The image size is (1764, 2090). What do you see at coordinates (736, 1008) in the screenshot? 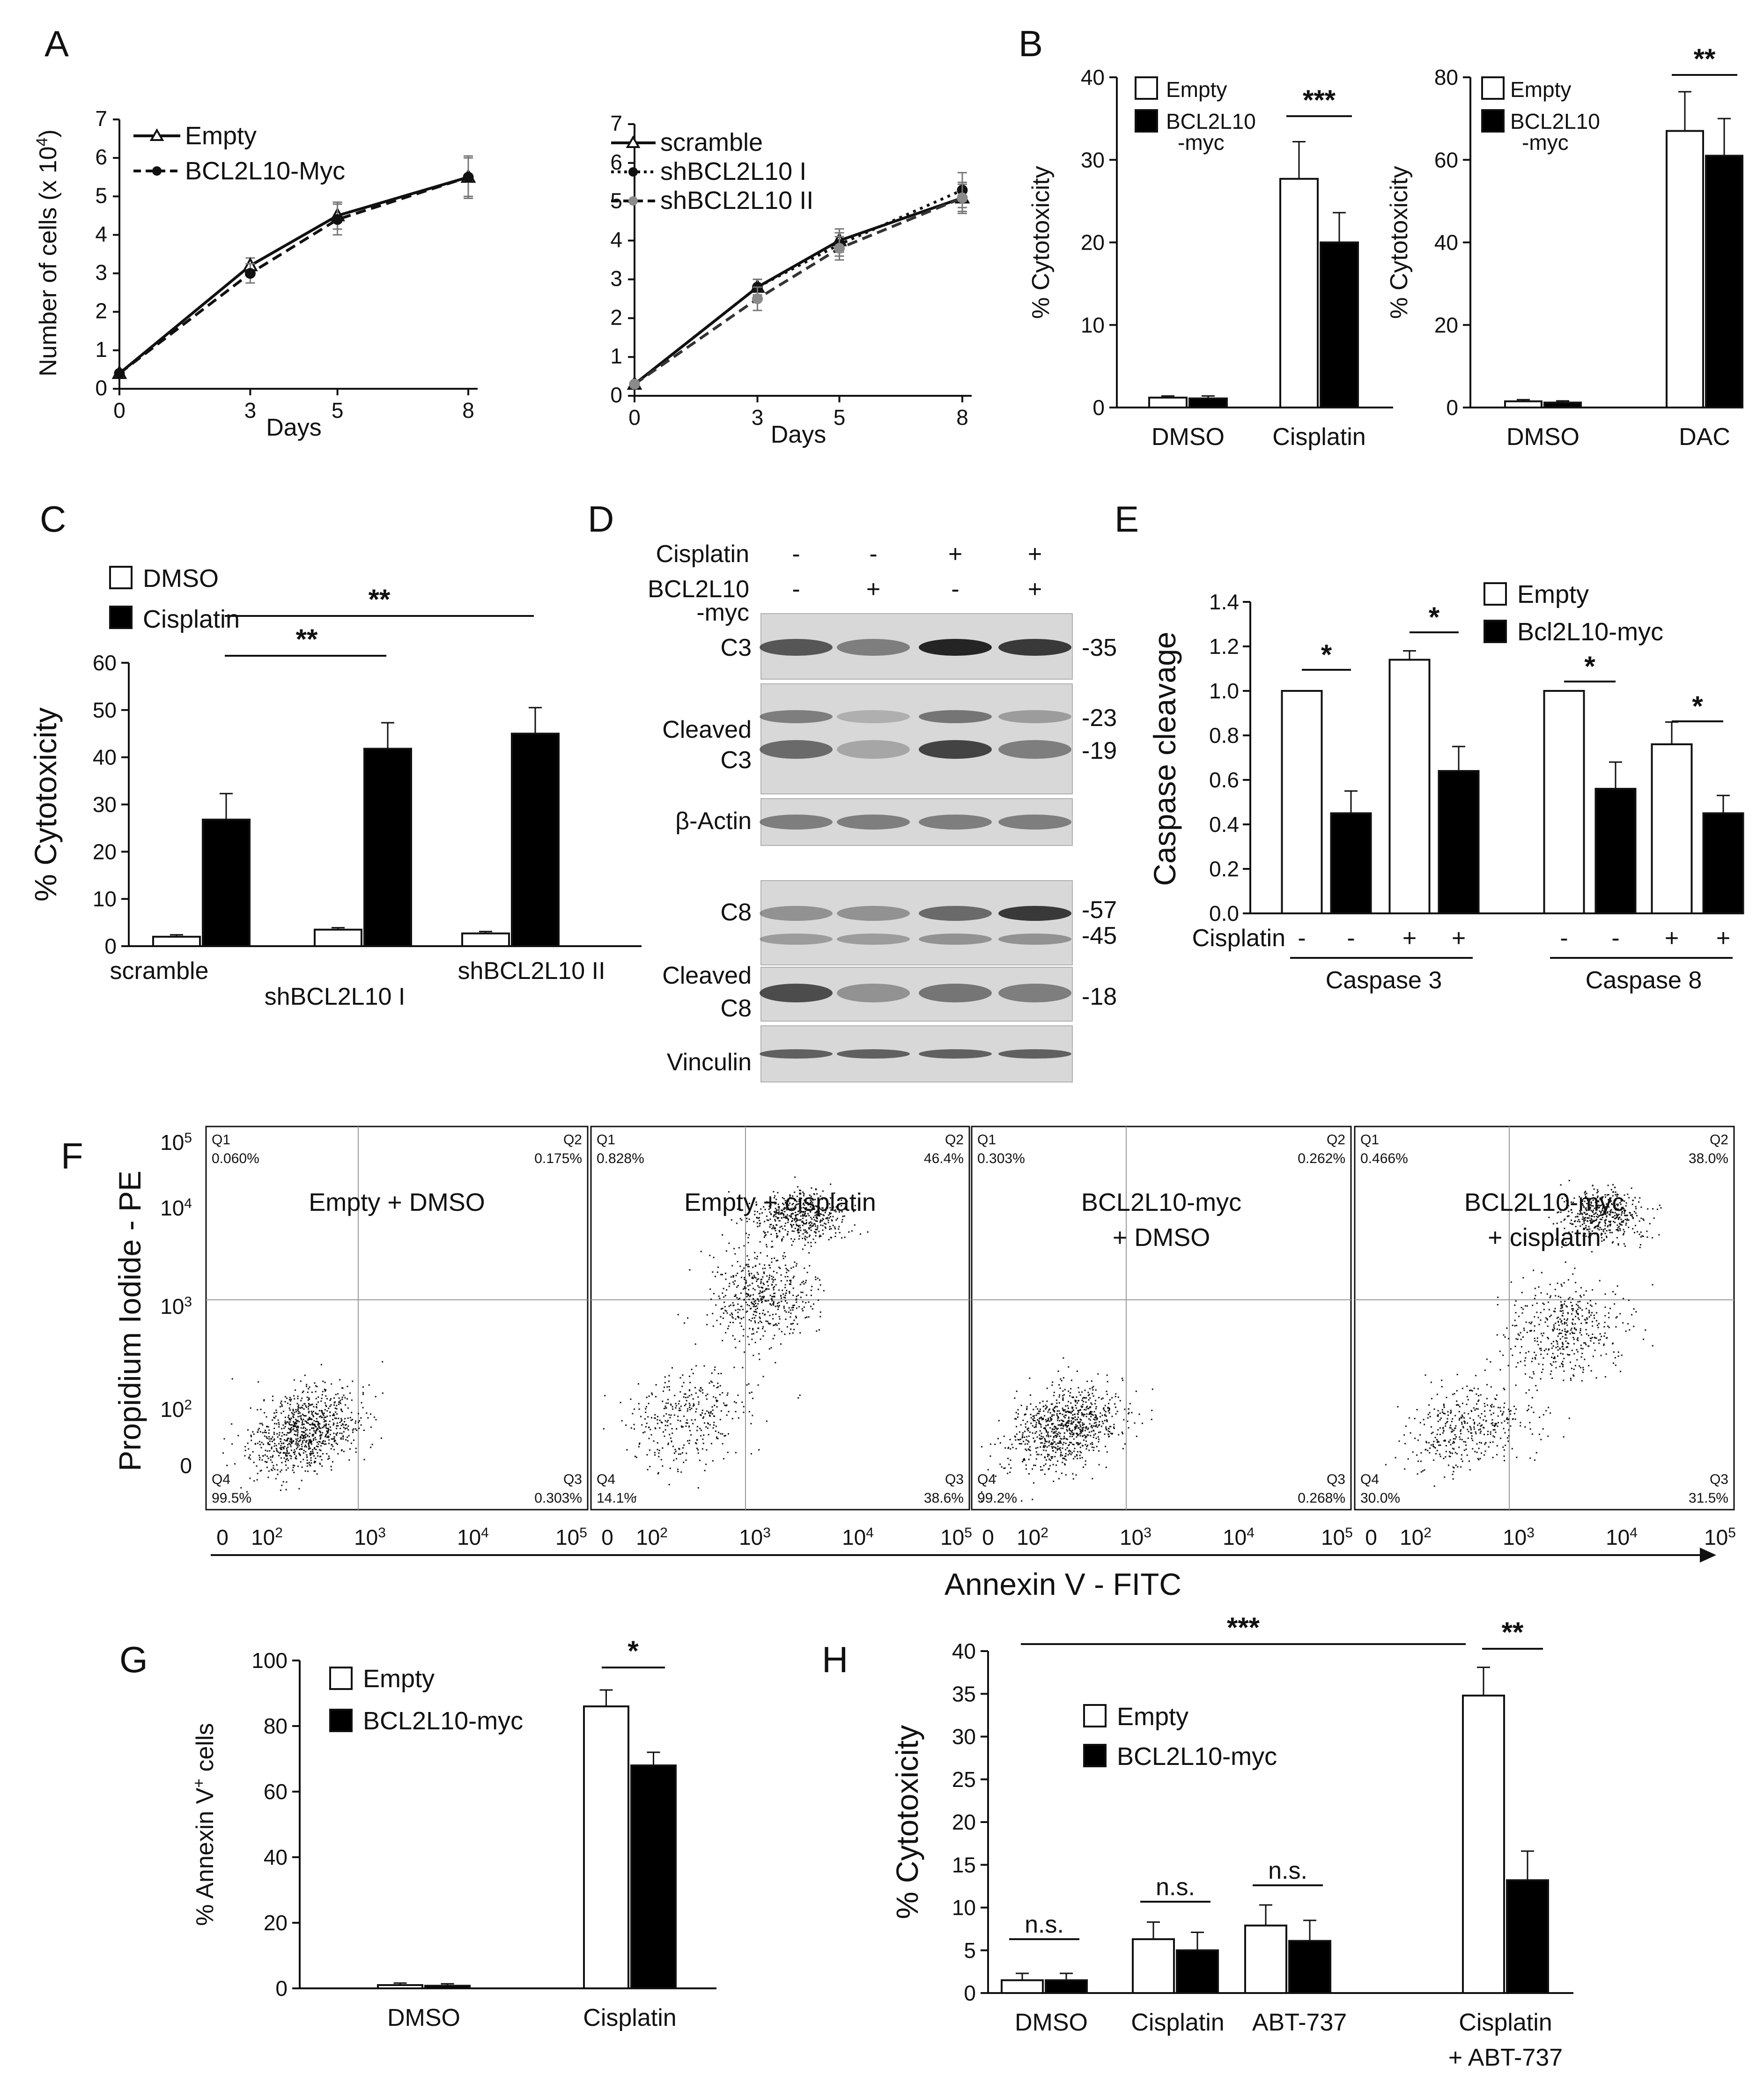
I see `band-label: C8` at bounding box center [736, 1008].